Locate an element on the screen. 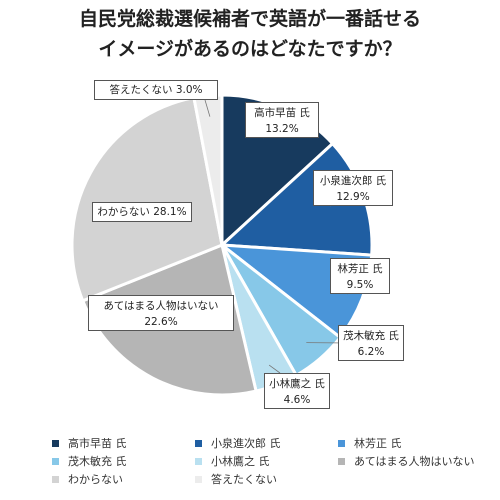 The image size is (500, 500). data-label-5: 小林鷹之 氏 4.6% is located at coordinates (297, 391).